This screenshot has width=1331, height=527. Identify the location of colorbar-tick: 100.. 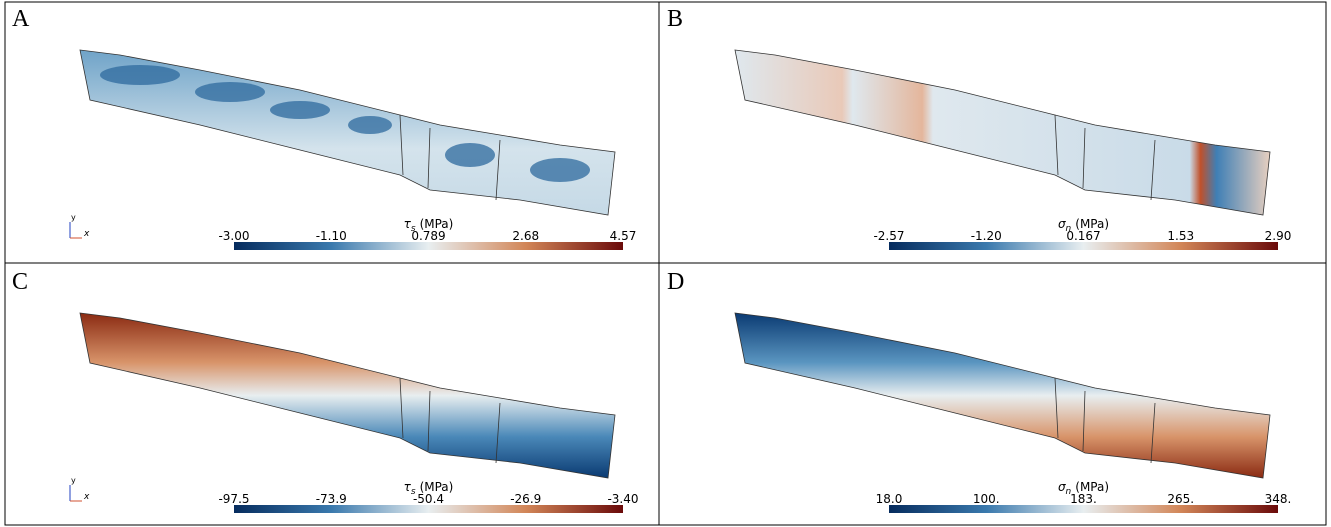
(986, 499).